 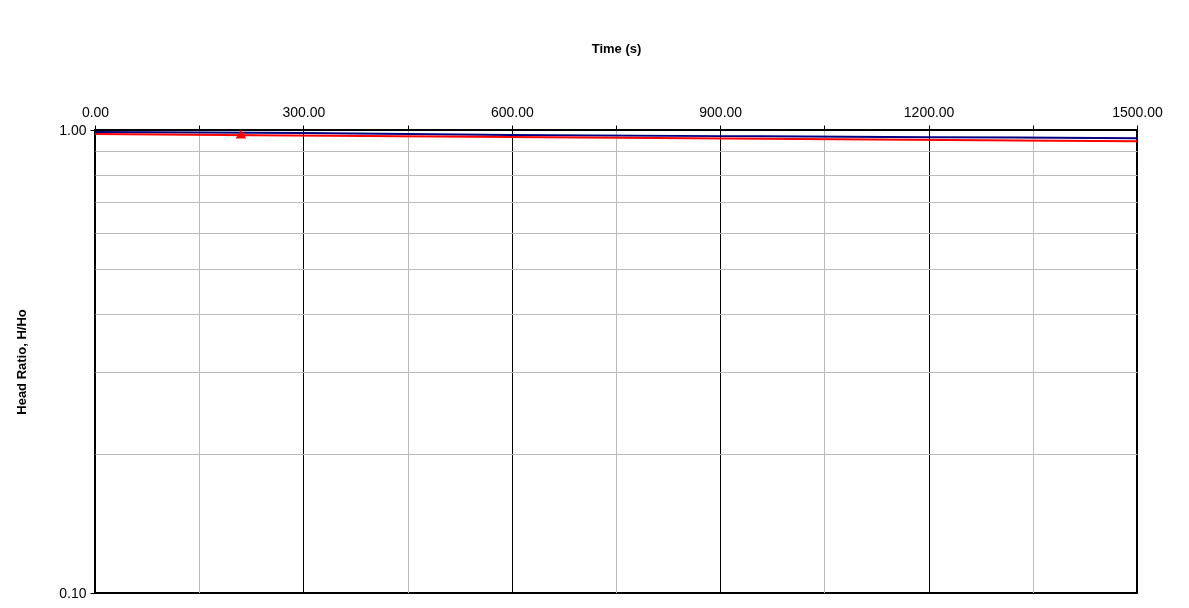 What do you see at coordinates (1138, 111) in the screenshot?
I see `x-tick-label: 1500.00` at bounding box center [1138, 111].